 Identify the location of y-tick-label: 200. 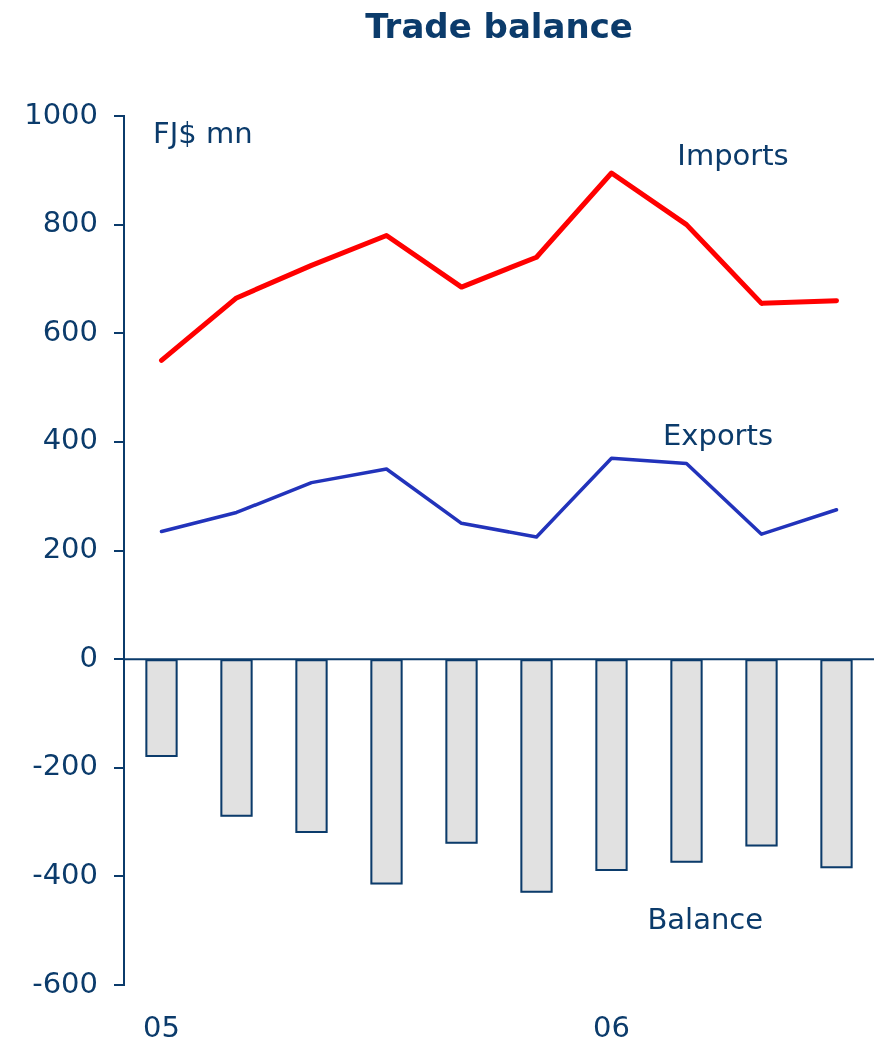
(70, 548).